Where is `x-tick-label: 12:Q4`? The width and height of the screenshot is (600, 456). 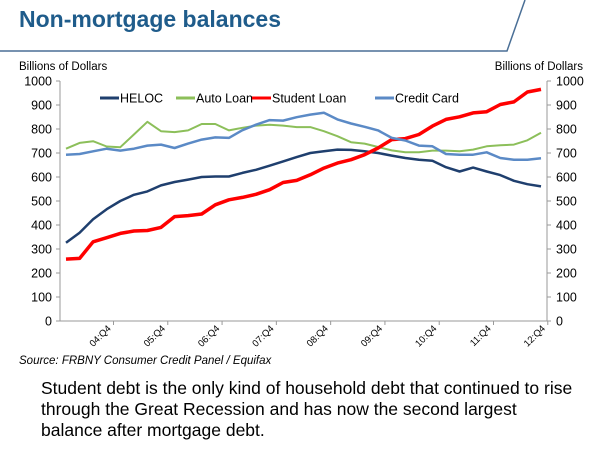
x-tick-label: 12:Q4 is located at coordinates (535, 336).